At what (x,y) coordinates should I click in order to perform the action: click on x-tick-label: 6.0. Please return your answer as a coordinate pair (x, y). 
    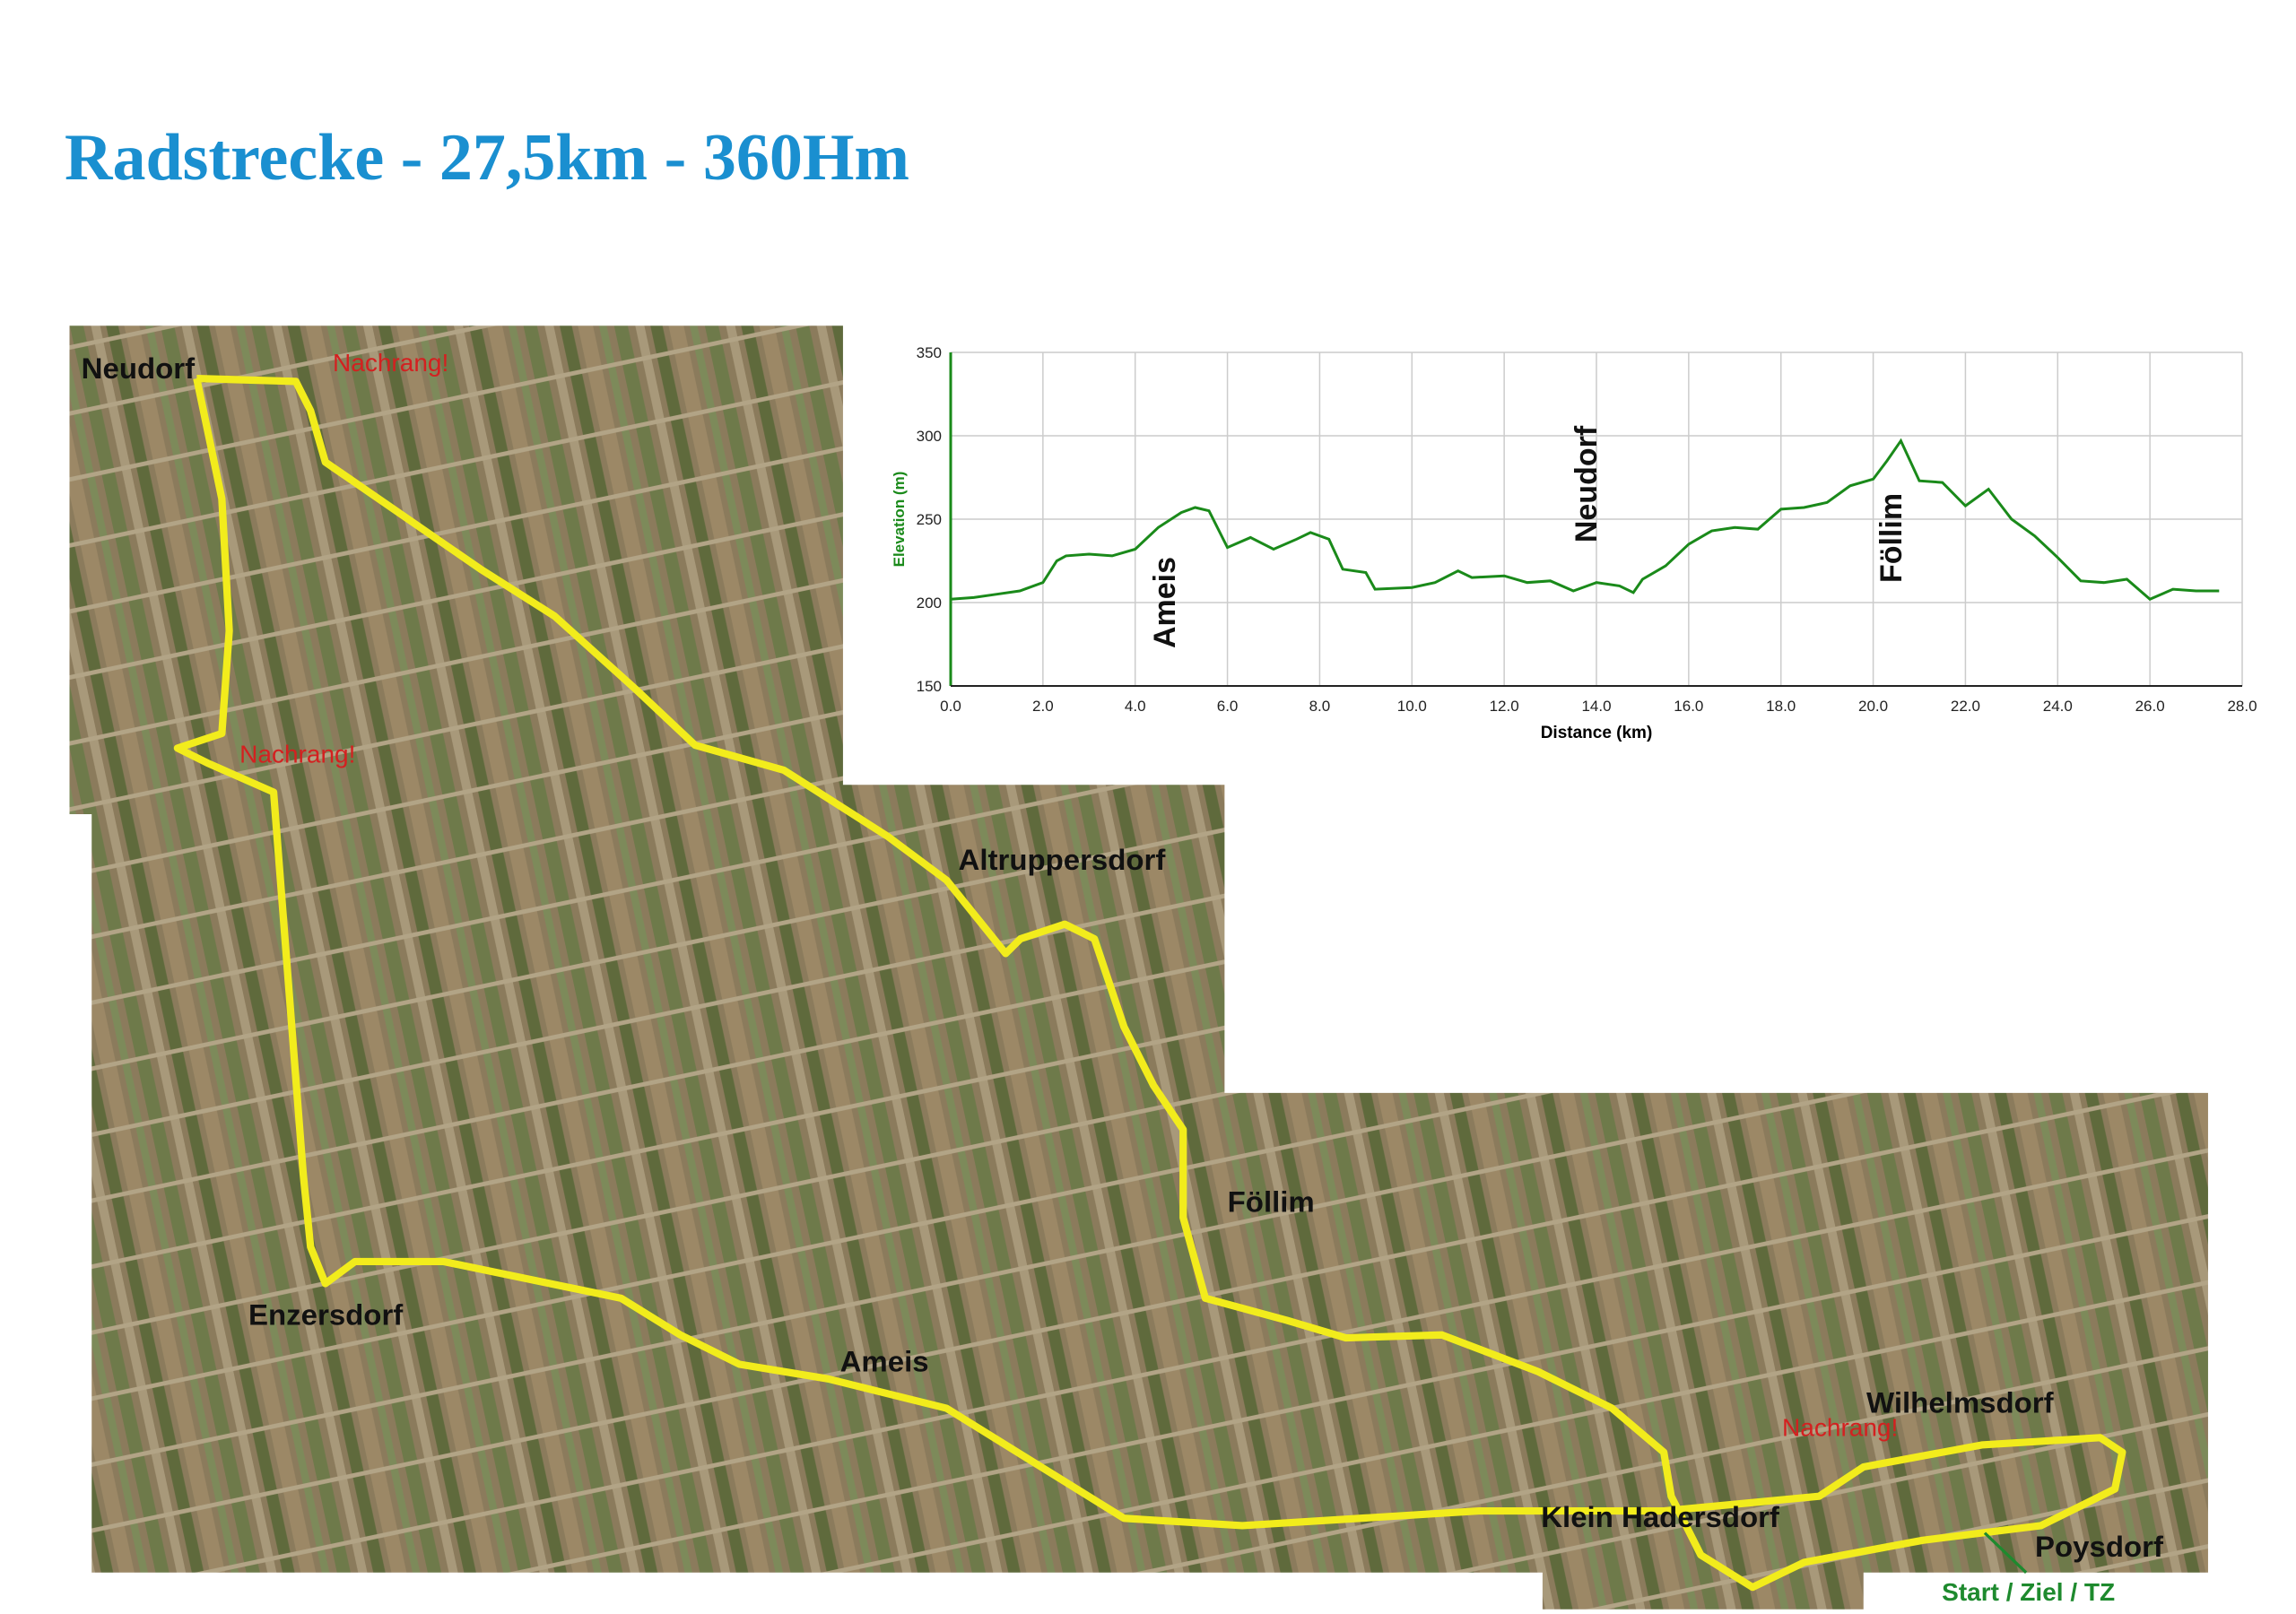
    Looking at the image, I should click on (1228, 706).